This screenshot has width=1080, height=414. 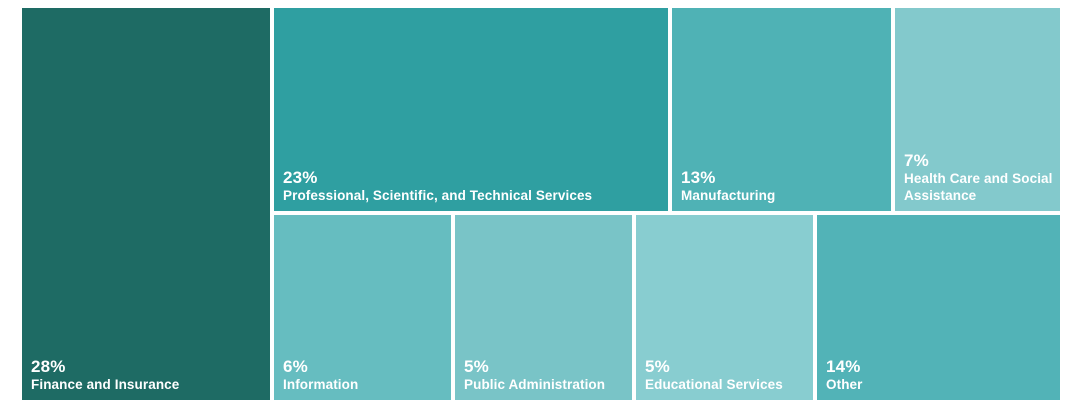 What do you see at coordinates (362, 307) in the screenshot?
I see `treemap-cell-information: 6% Information` at bounding box center [362, 307].